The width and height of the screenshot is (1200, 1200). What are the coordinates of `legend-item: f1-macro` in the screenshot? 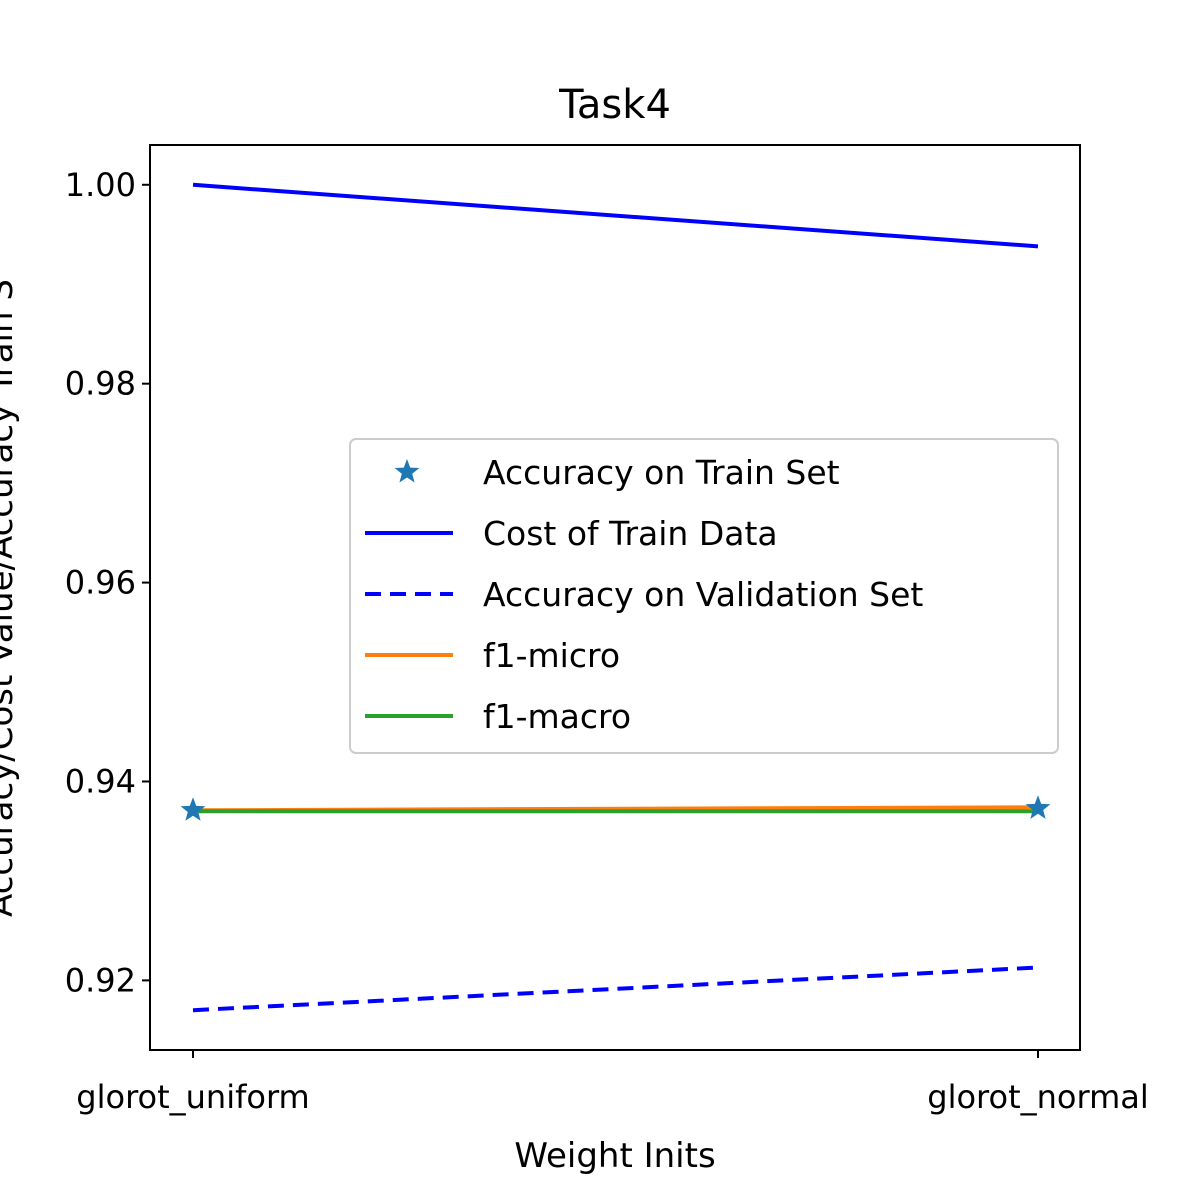 It's located at (498, 716).